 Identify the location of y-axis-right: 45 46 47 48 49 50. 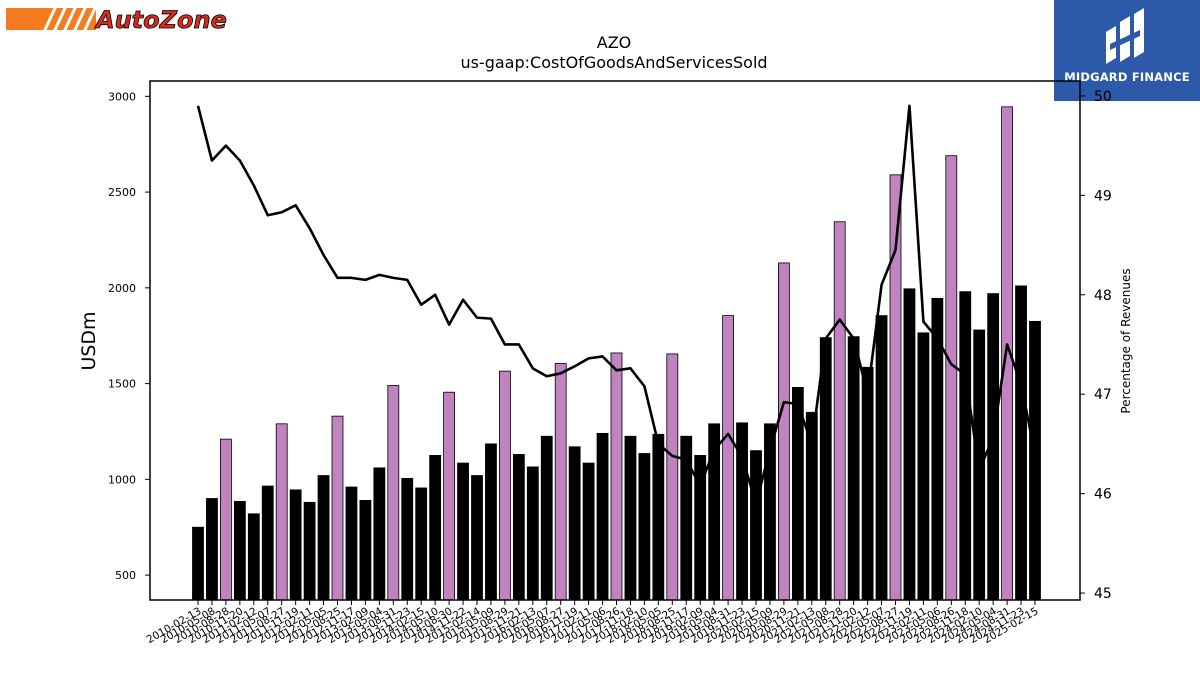
(1096, 345).